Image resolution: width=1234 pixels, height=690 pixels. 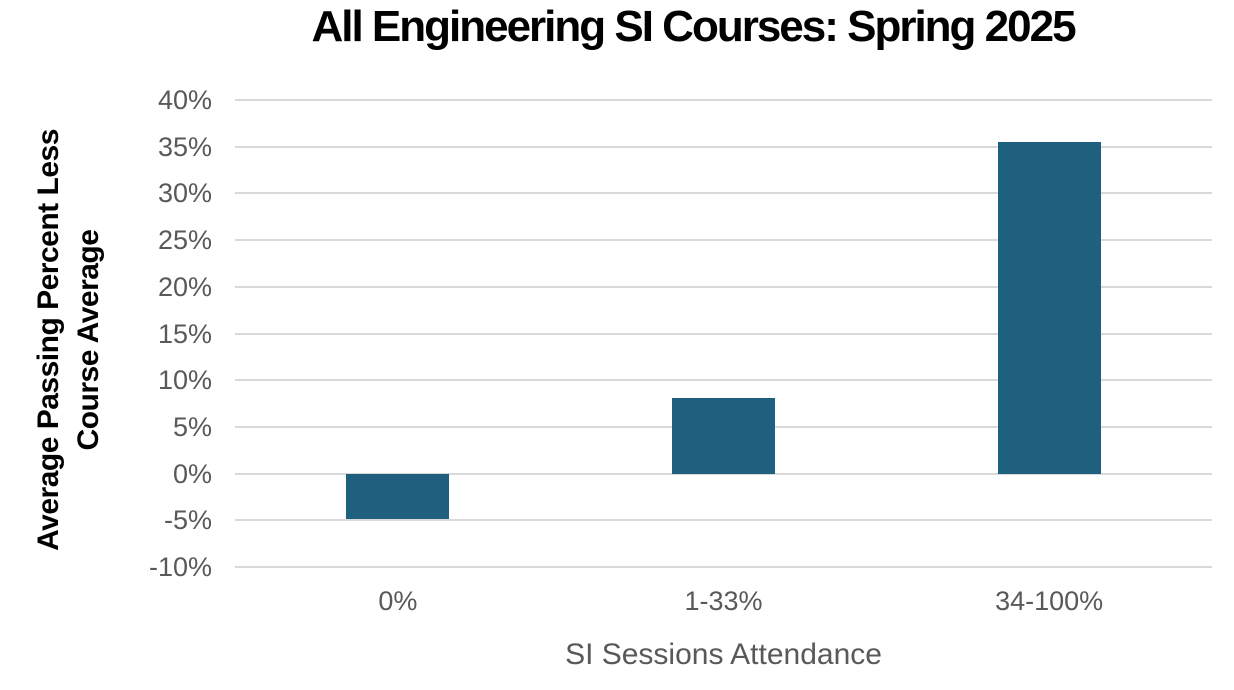 What do you see at coordinates (184, 193) in the screenshot?
I see `y-axis-tick-label: 30%` at bounding box center [184, 193].